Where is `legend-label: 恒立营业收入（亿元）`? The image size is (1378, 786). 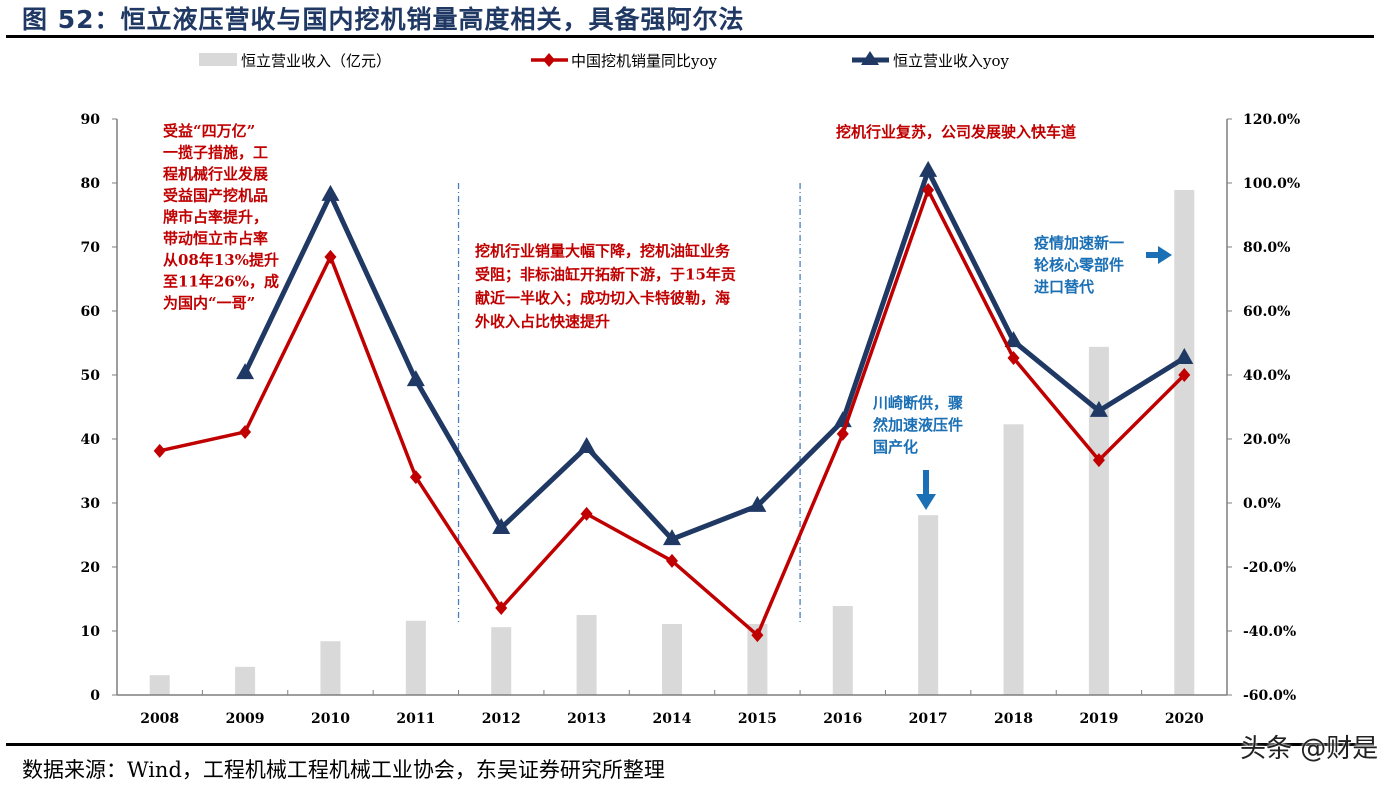
legend-label: 恒立营业收入（亿元） is located at coordinates (316, 61).